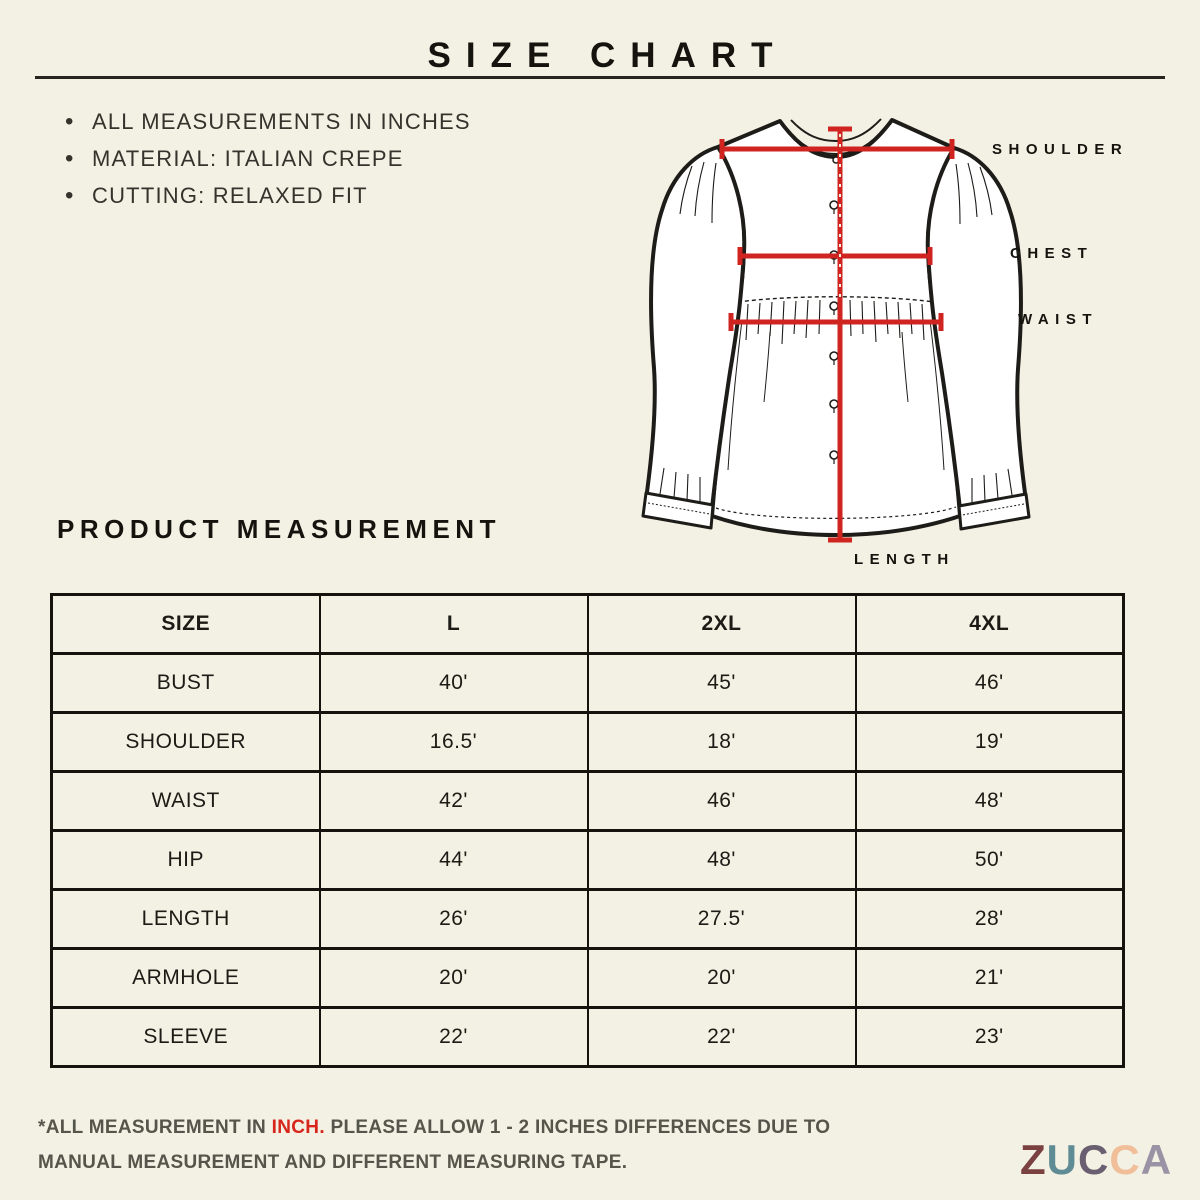  What do you see at coordinates (721, 683) in the screenshot?
I see `cell-value: 45'` at bounding box center [721, 683].